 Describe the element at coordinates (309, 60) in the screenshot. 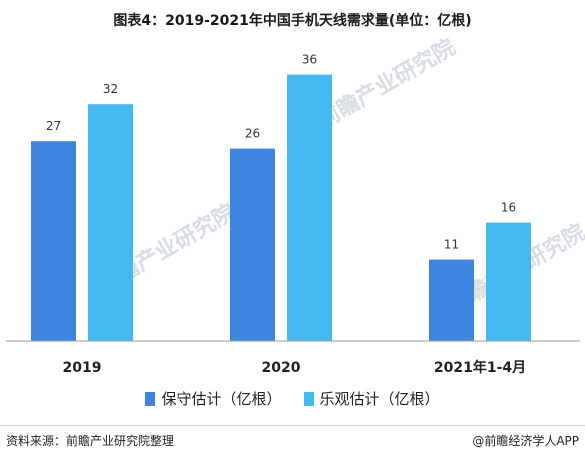

I see `value-label: 36` at that location.